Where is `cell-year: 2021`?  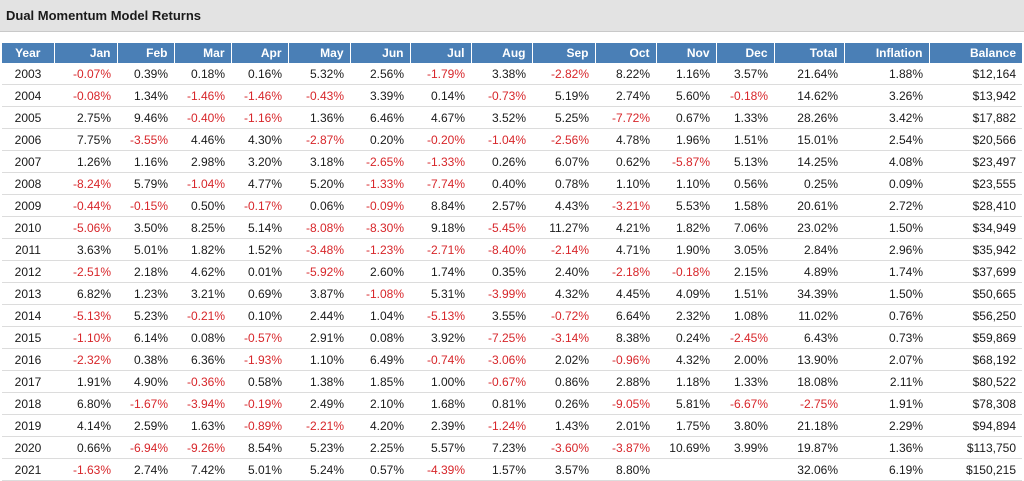
cell-year: 2021 is located at coordinates (28, 469).